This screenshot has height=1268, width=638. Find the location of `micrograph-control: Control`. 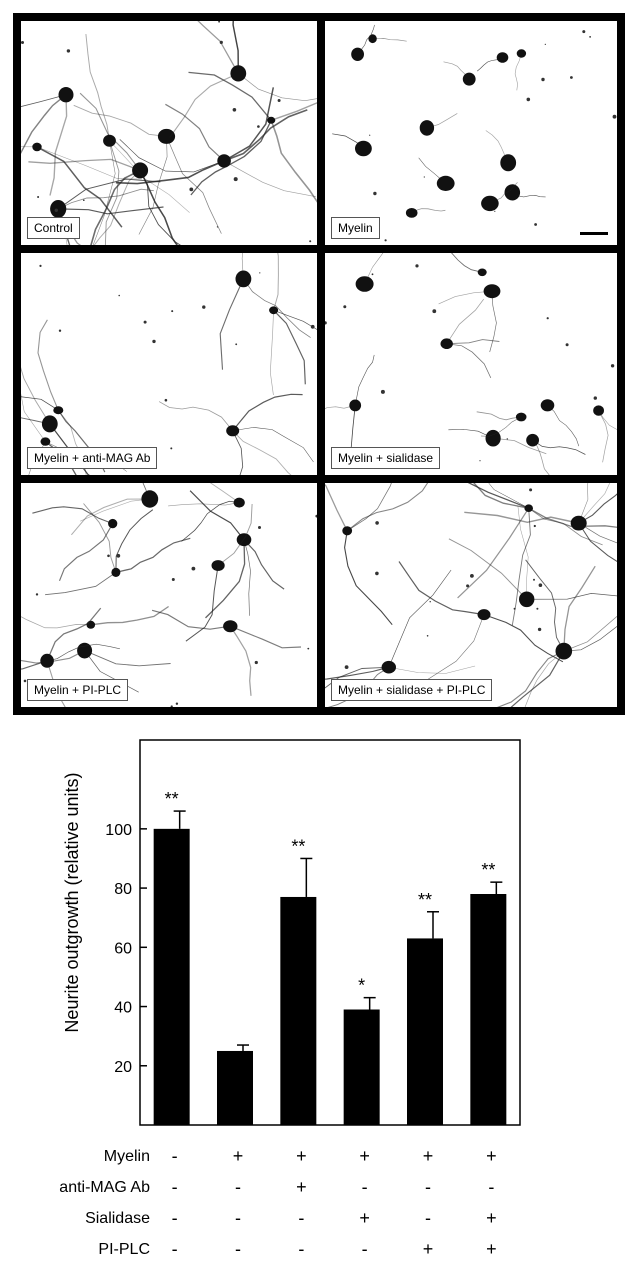

micrograph-control: Control is located at coordinates (169, 133).